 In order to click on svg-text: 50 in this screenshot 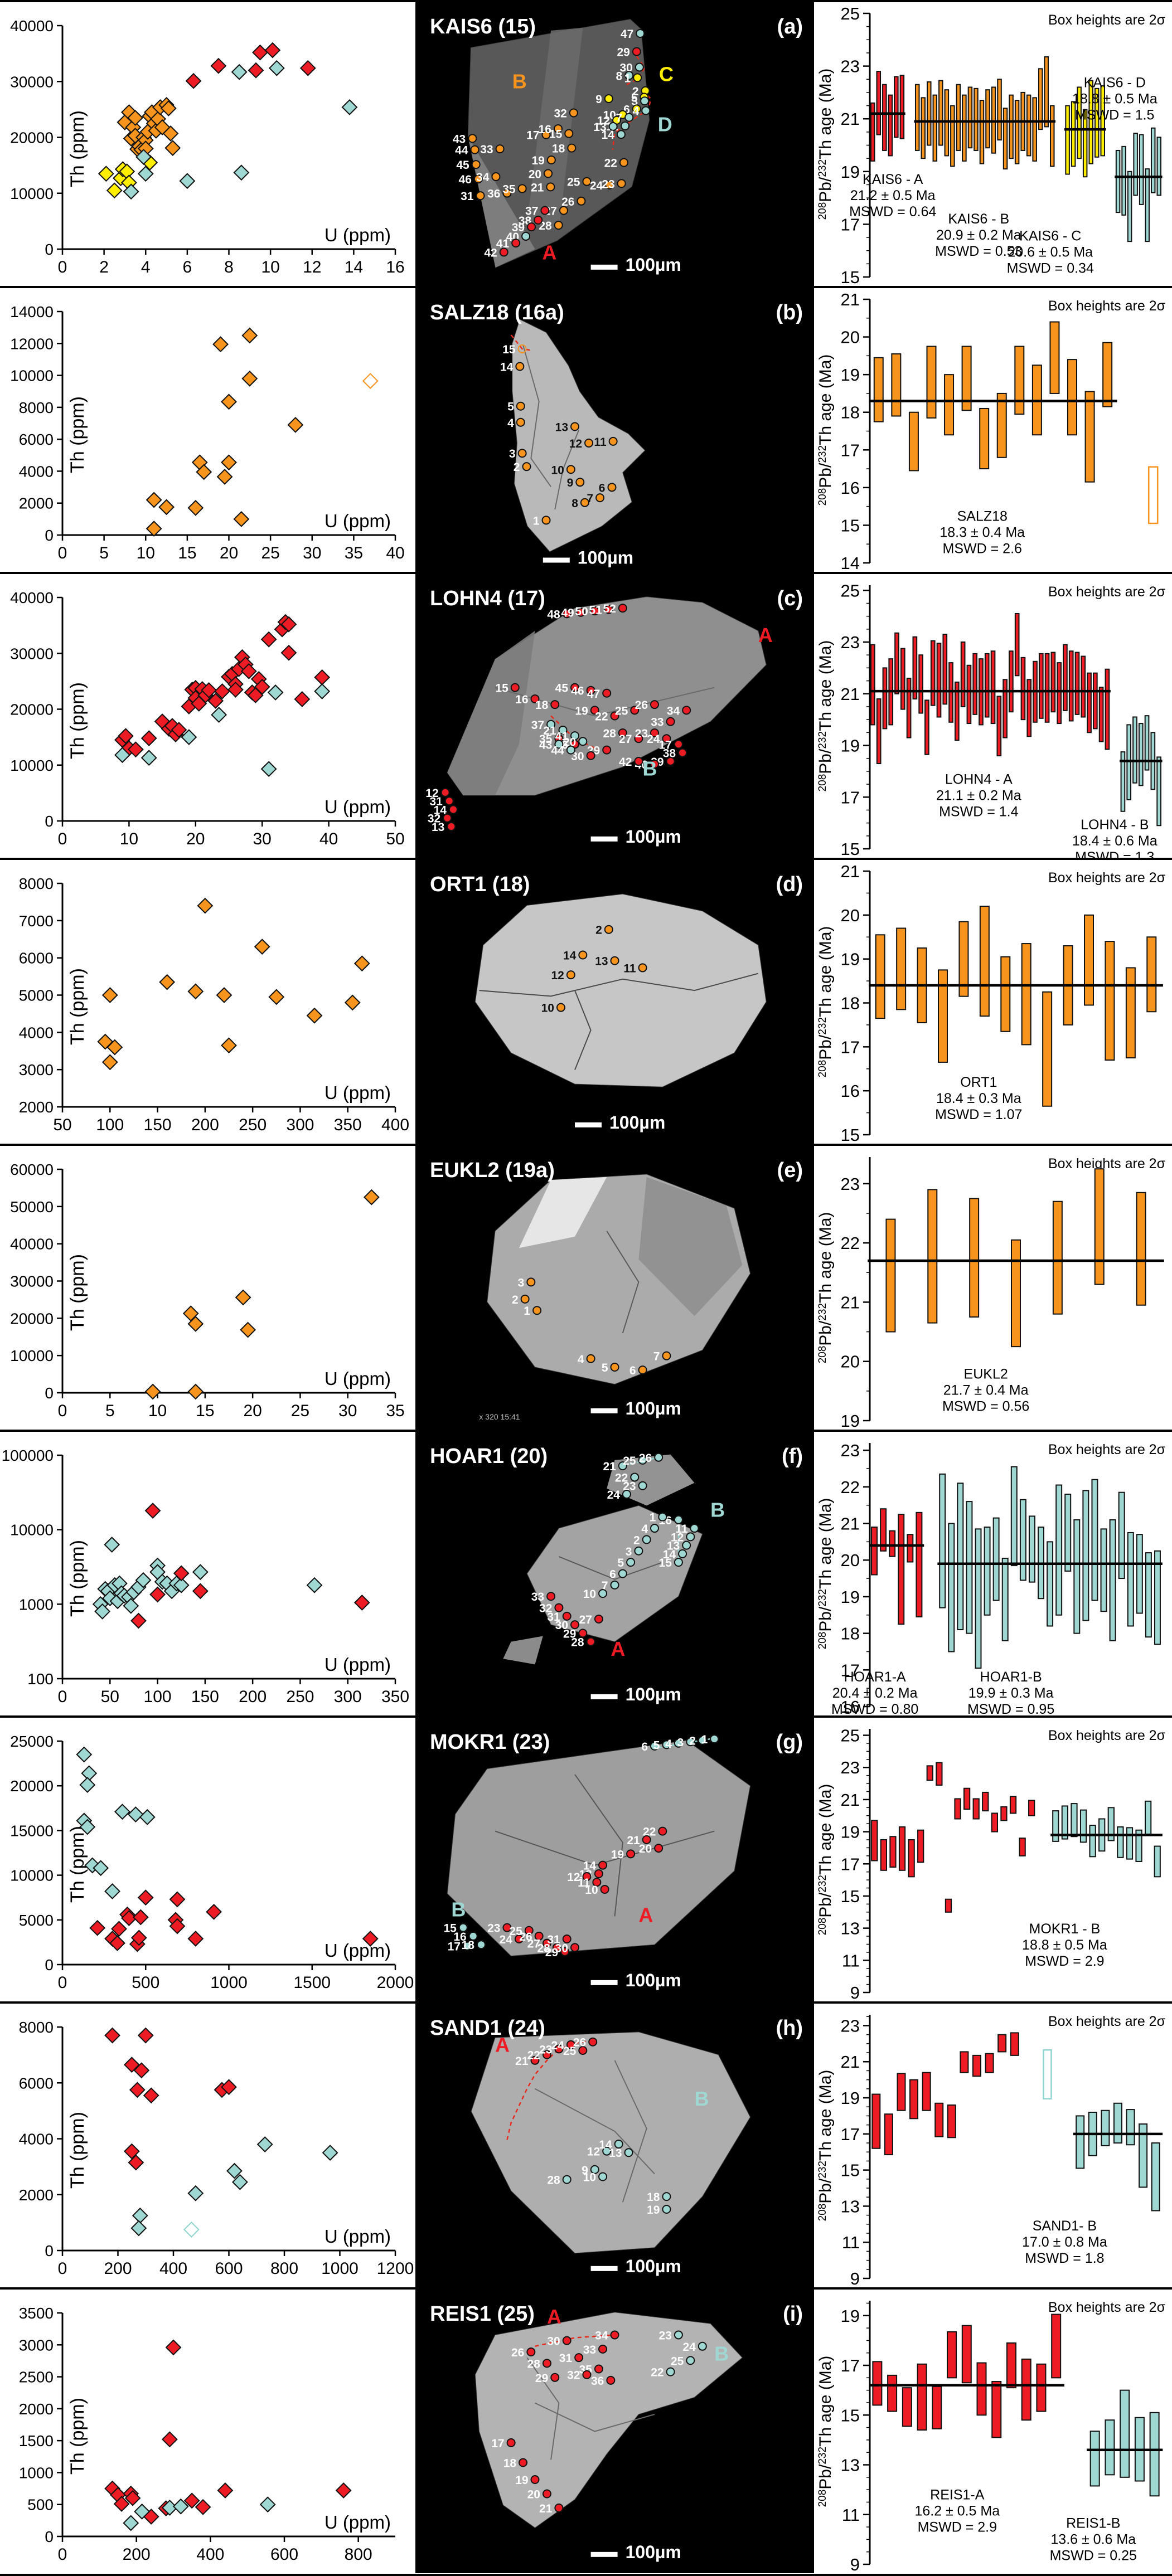, I will do `click(62, 1125)`.